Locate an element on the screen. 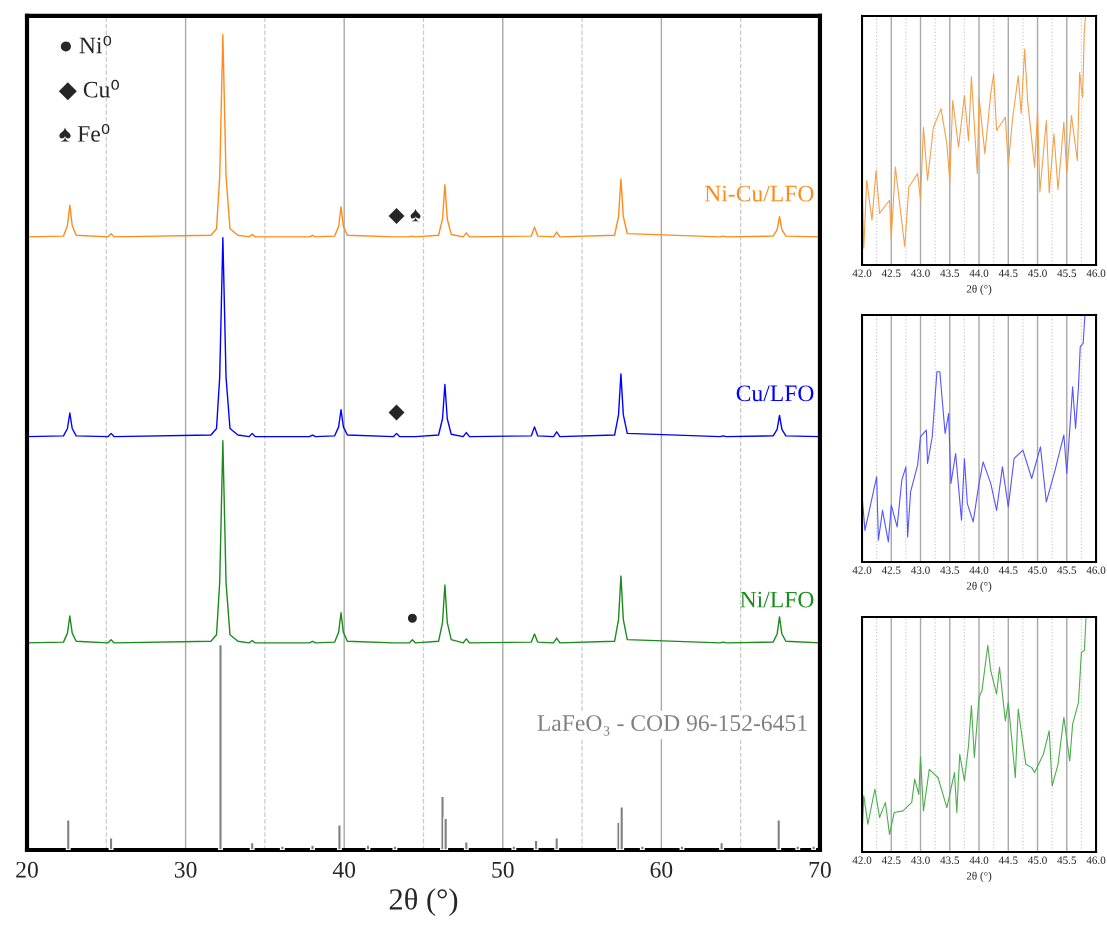 The image size is (1107, 938). x-tick-label: 20 is located at coordinates (27, 869).